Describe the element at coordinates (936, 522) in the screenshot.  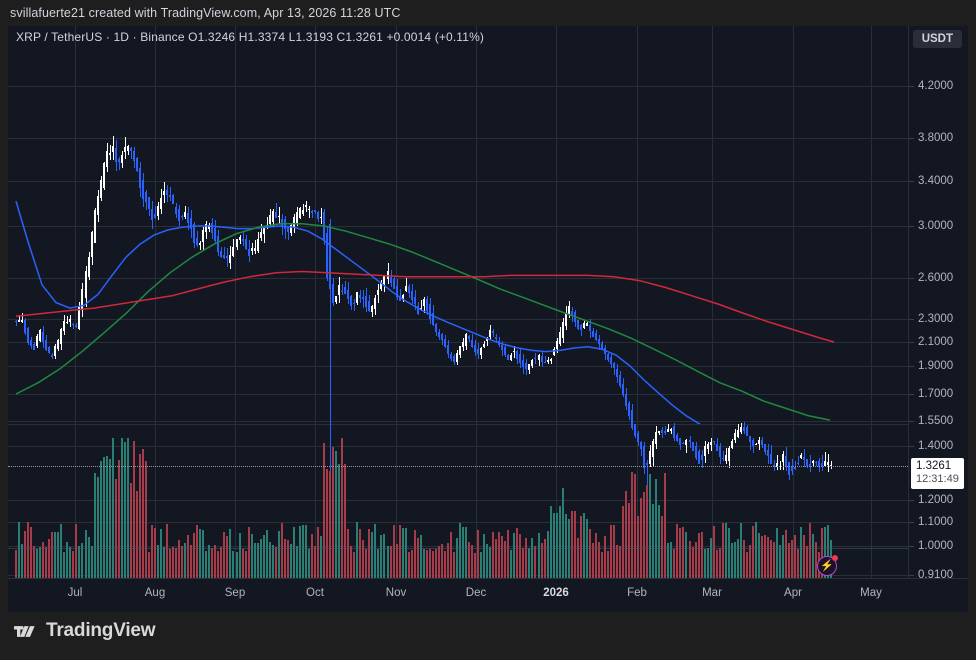
I see `price-axis-tick-label: 1.1000` at that location.